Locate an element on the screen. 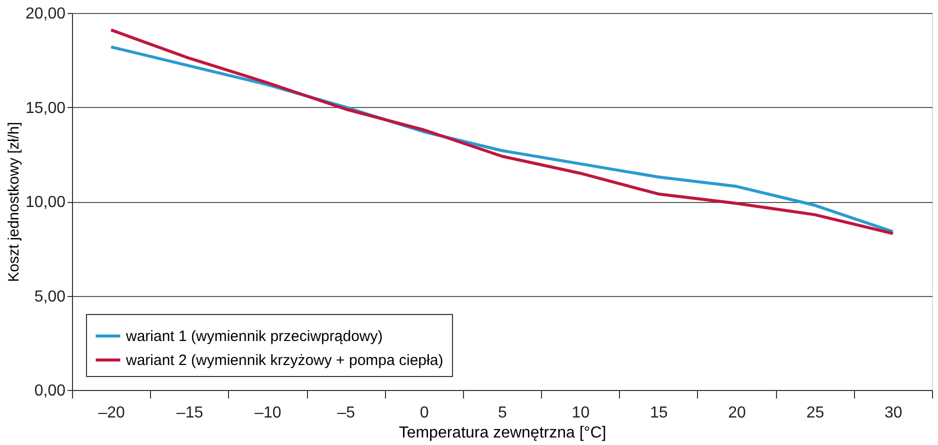  x-tick-label: 0 is located at coordinates (424, 413).